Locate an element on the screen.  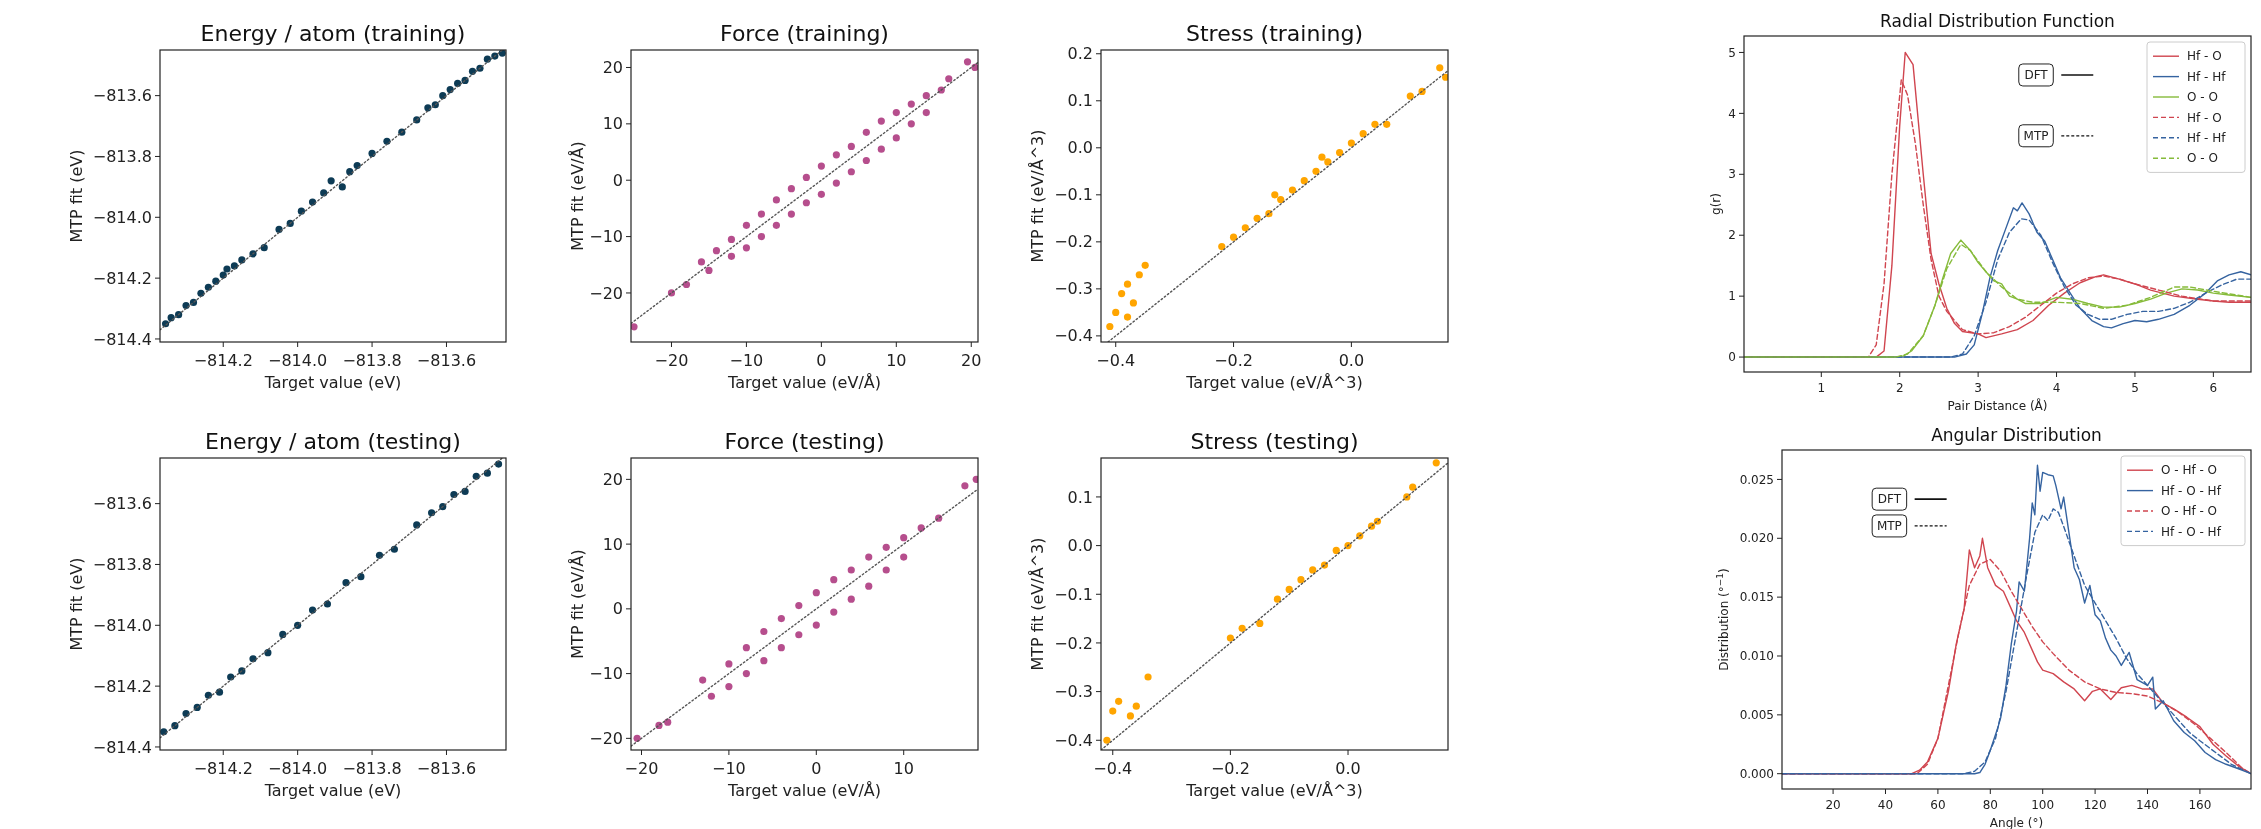
x-tick-label: −814.0 is located at coordinates (298, 768).